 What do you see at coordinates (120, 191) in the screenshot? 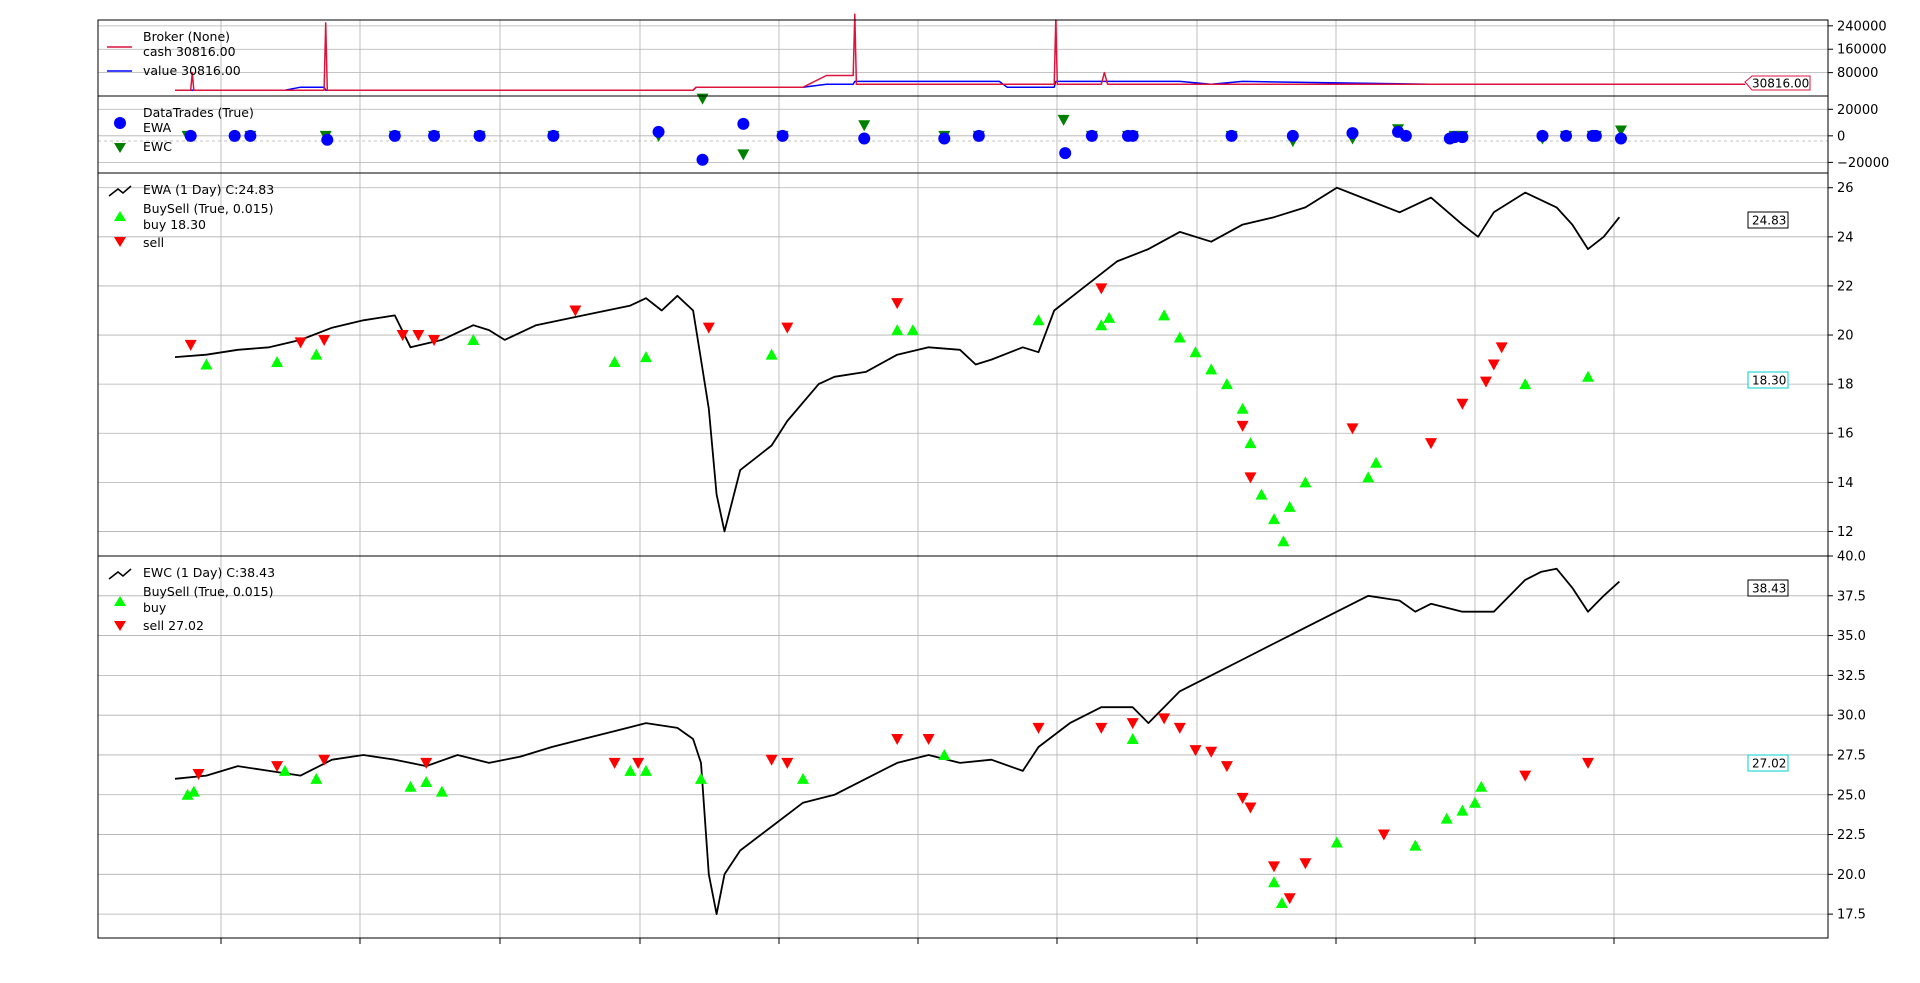
I see `ewa-legend-line-icon` at bounding box center [120, 191].